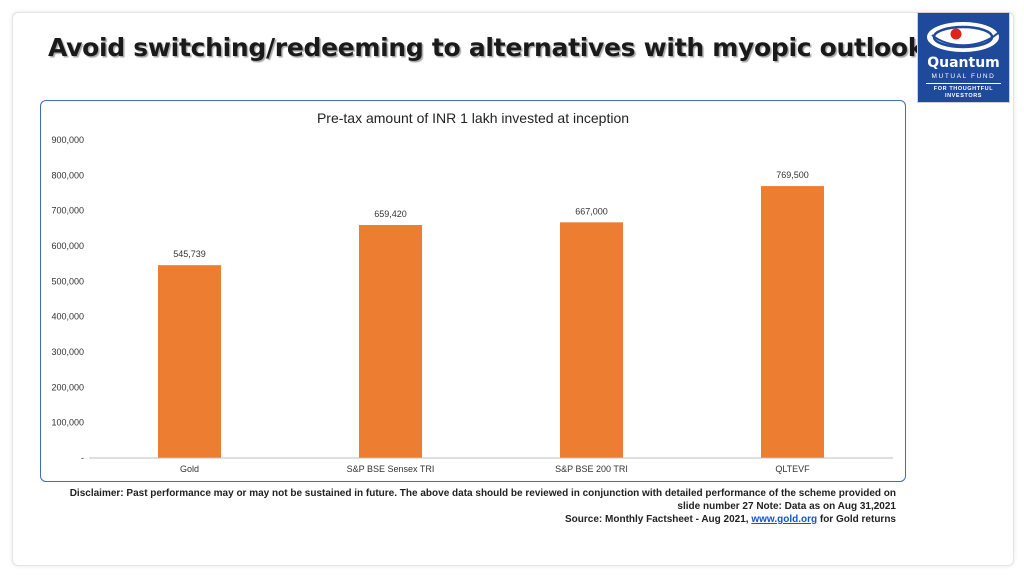  What do you see at coordinates (67, 317) in the screenshot?
I see `y-tick-label: 400,000` at bounding box center [67, 317].